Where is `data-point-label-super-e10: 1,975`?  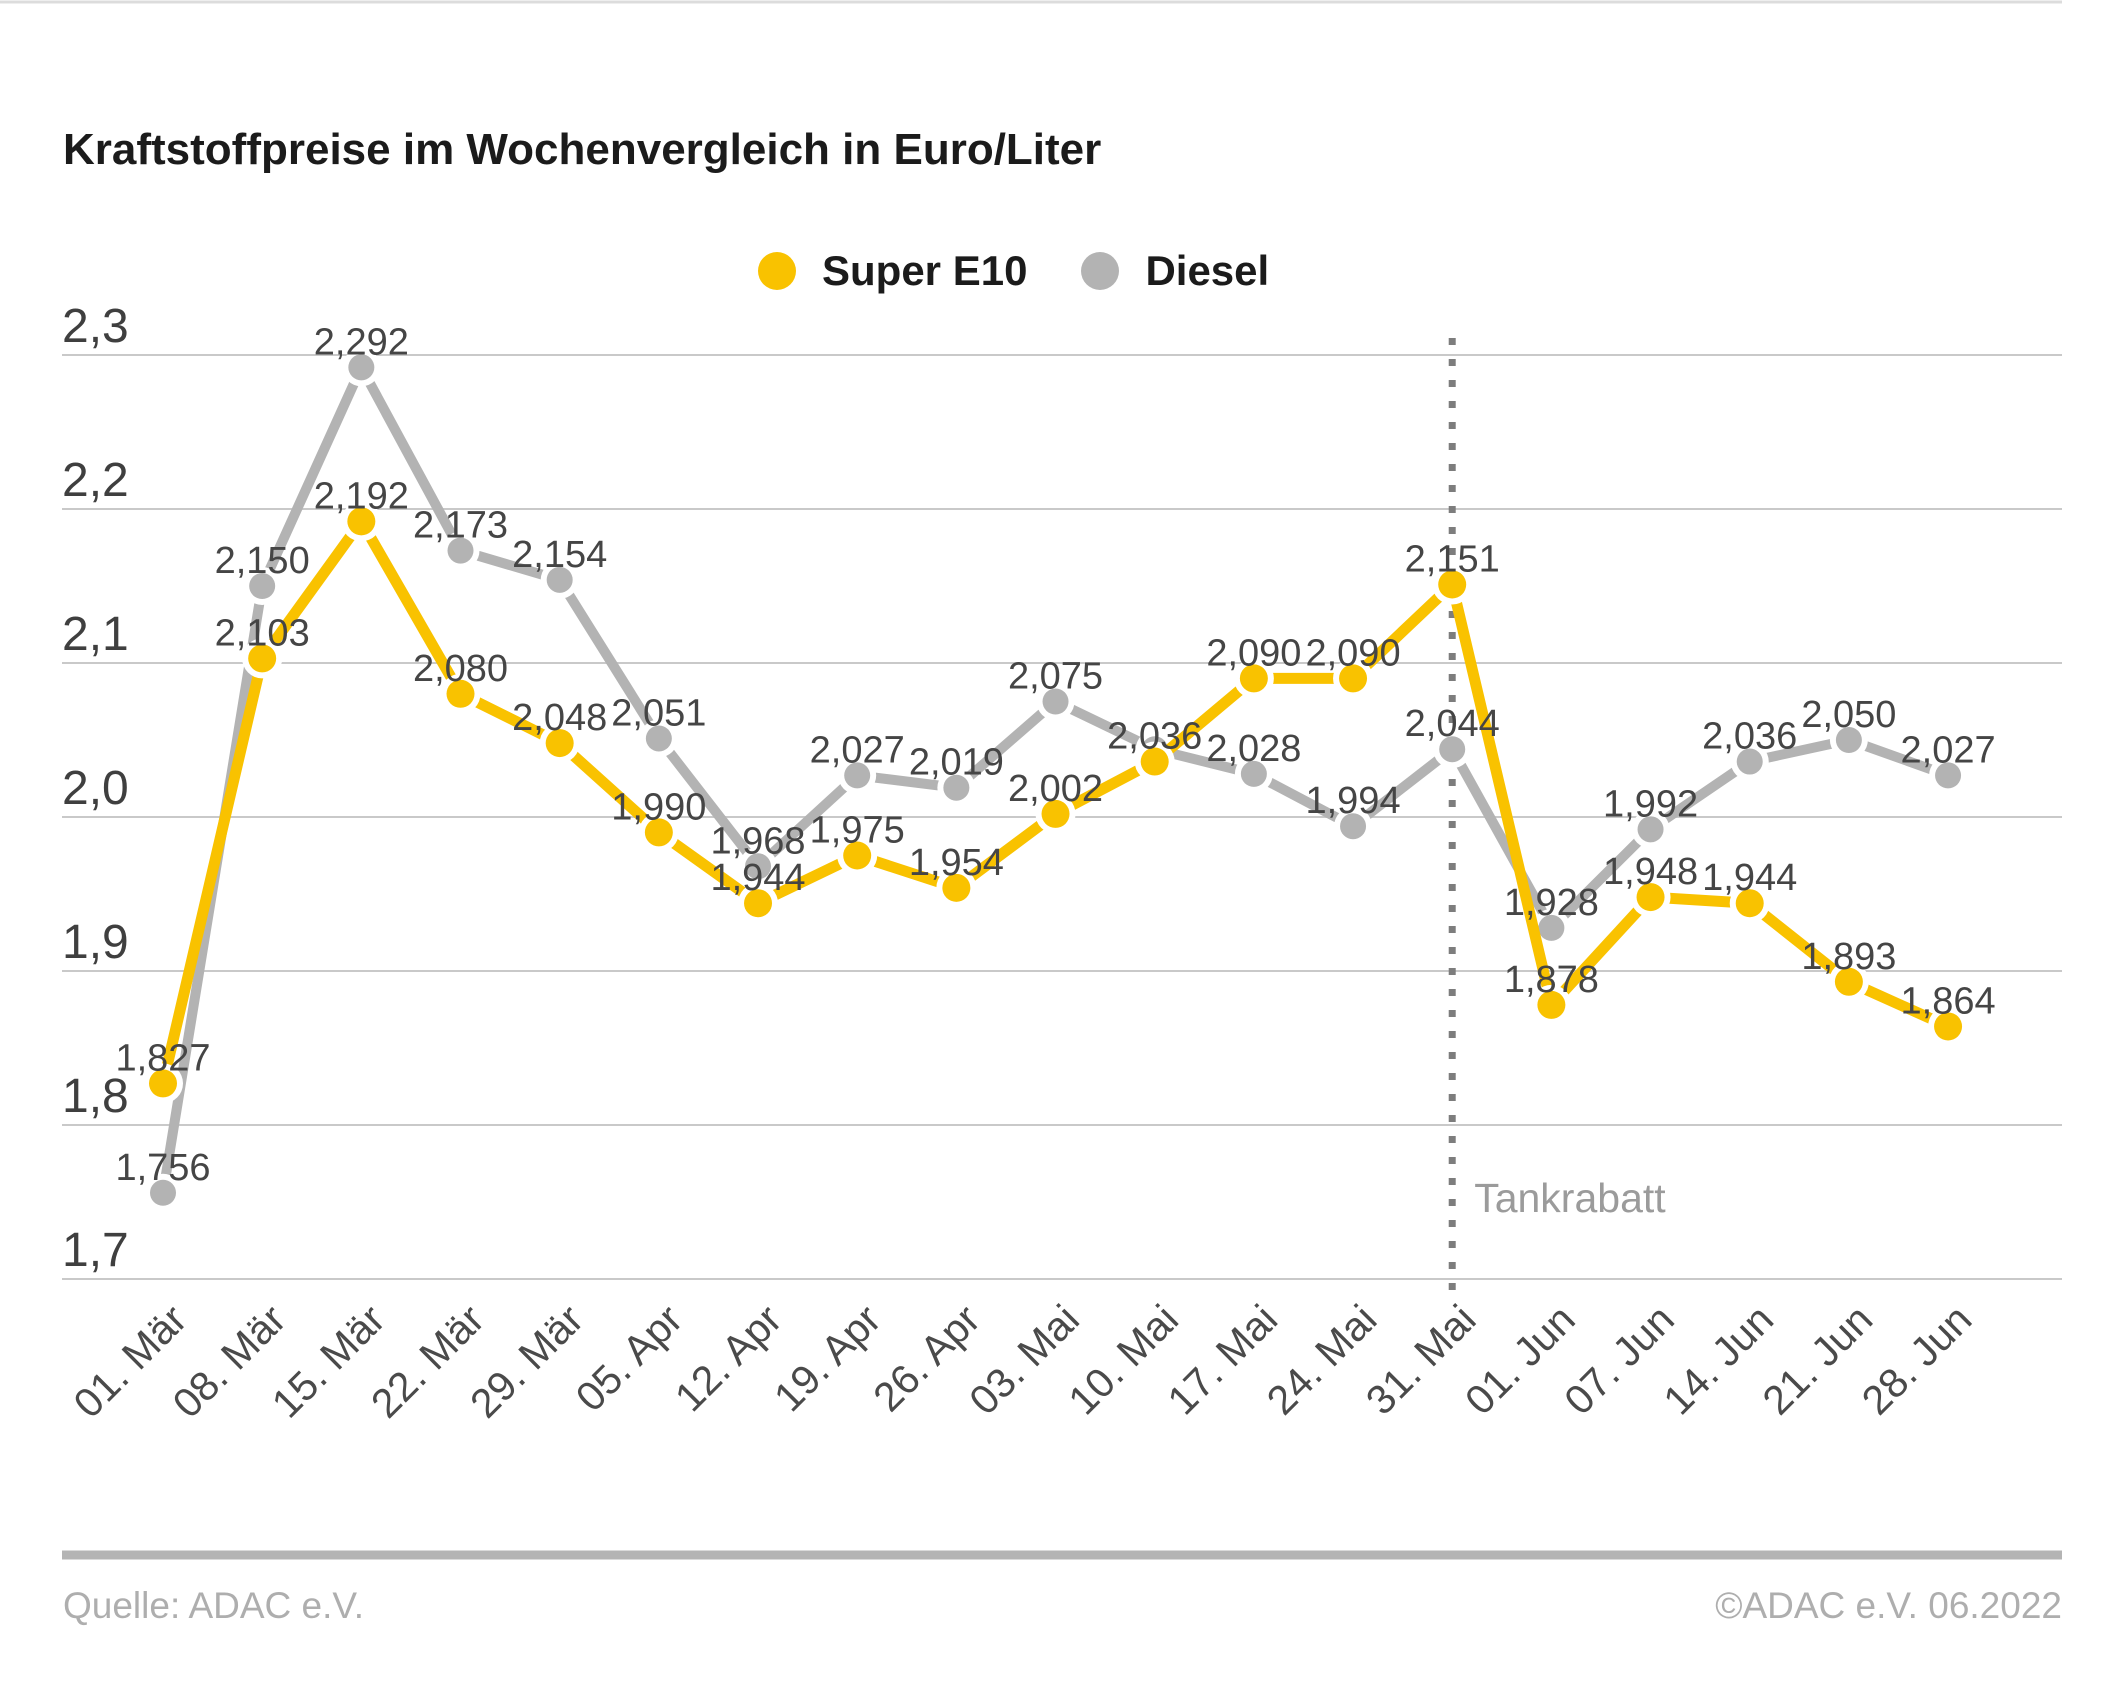 data-point-label-super-e10: 1,975 is located at coordinates (857, 831).